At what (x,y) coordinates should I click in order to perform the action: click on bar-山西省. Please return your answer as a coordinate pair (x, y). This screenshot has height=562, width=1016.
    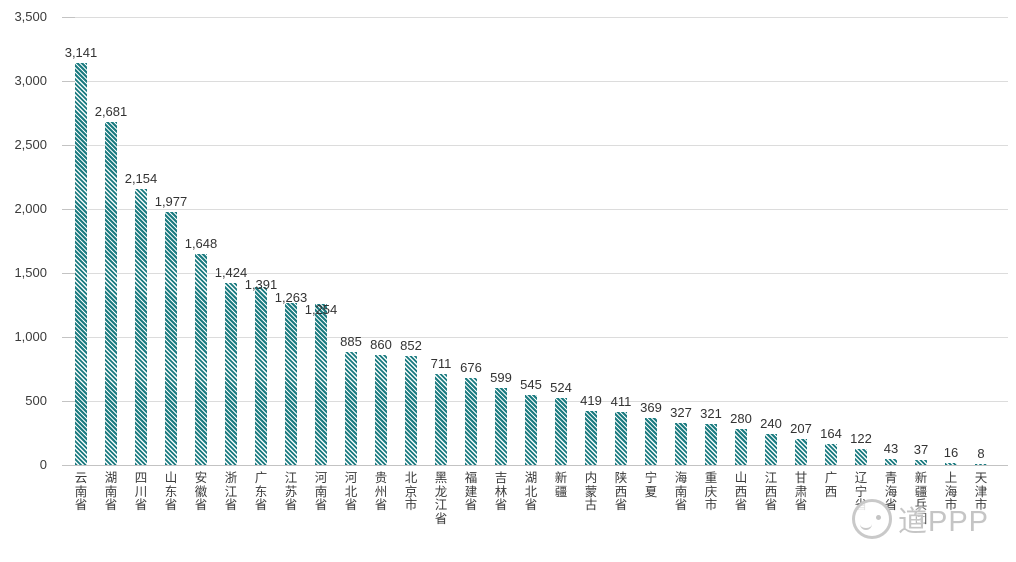
    Looking at the image, I should click on (741, 447).